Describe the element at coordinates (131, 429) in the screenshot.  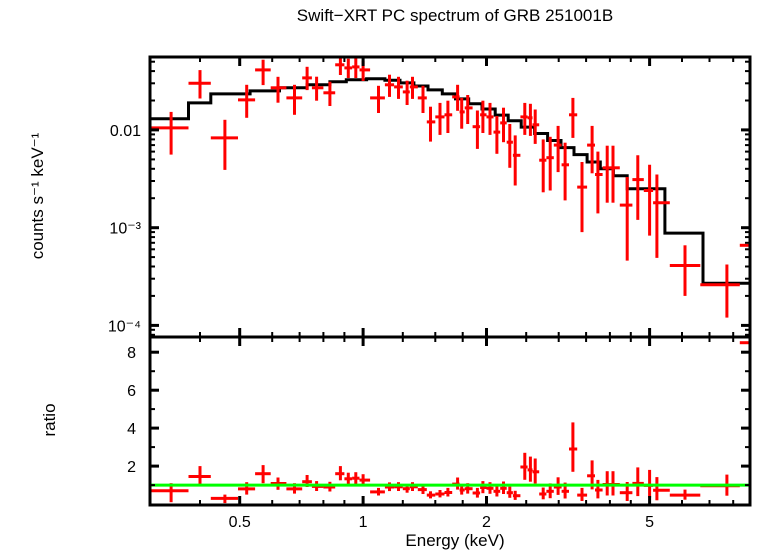
I see `svg-text: 4` at that location.